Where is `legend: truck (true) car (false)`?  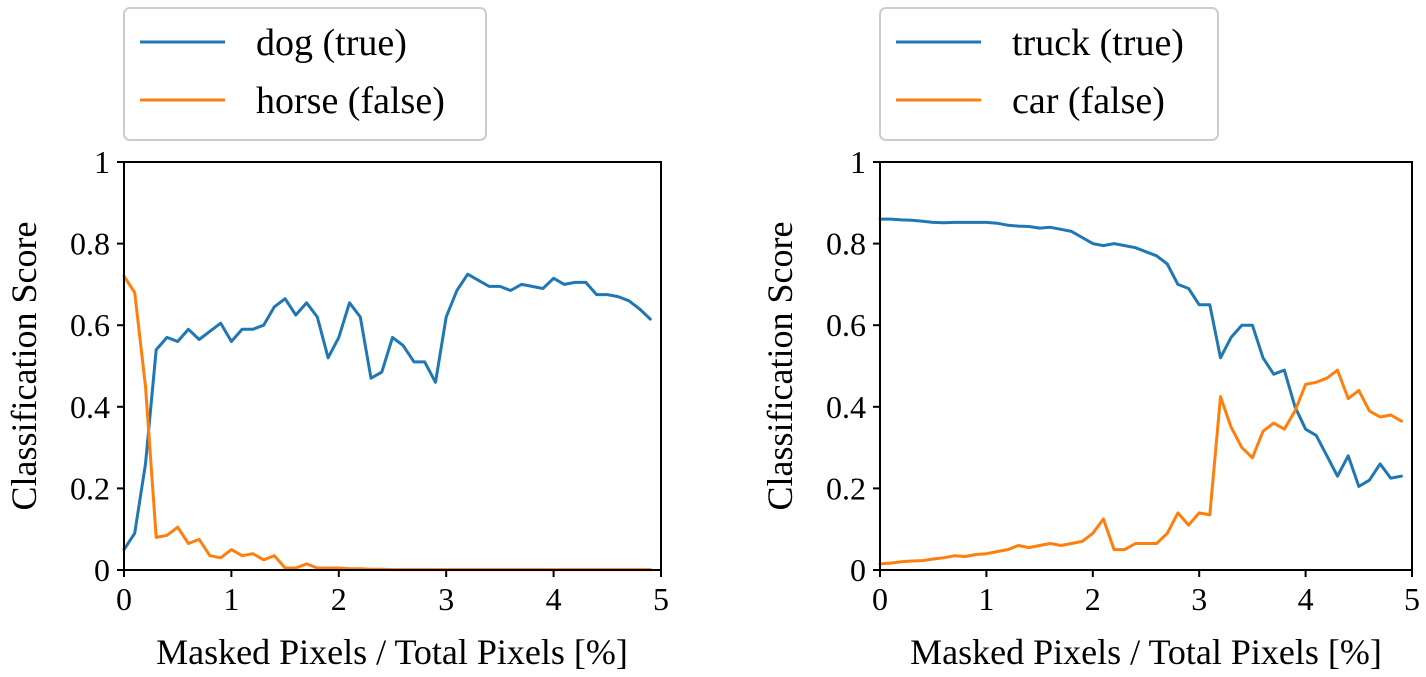
legend: truck (true) car (false) is located at coordinates (1049, 74).